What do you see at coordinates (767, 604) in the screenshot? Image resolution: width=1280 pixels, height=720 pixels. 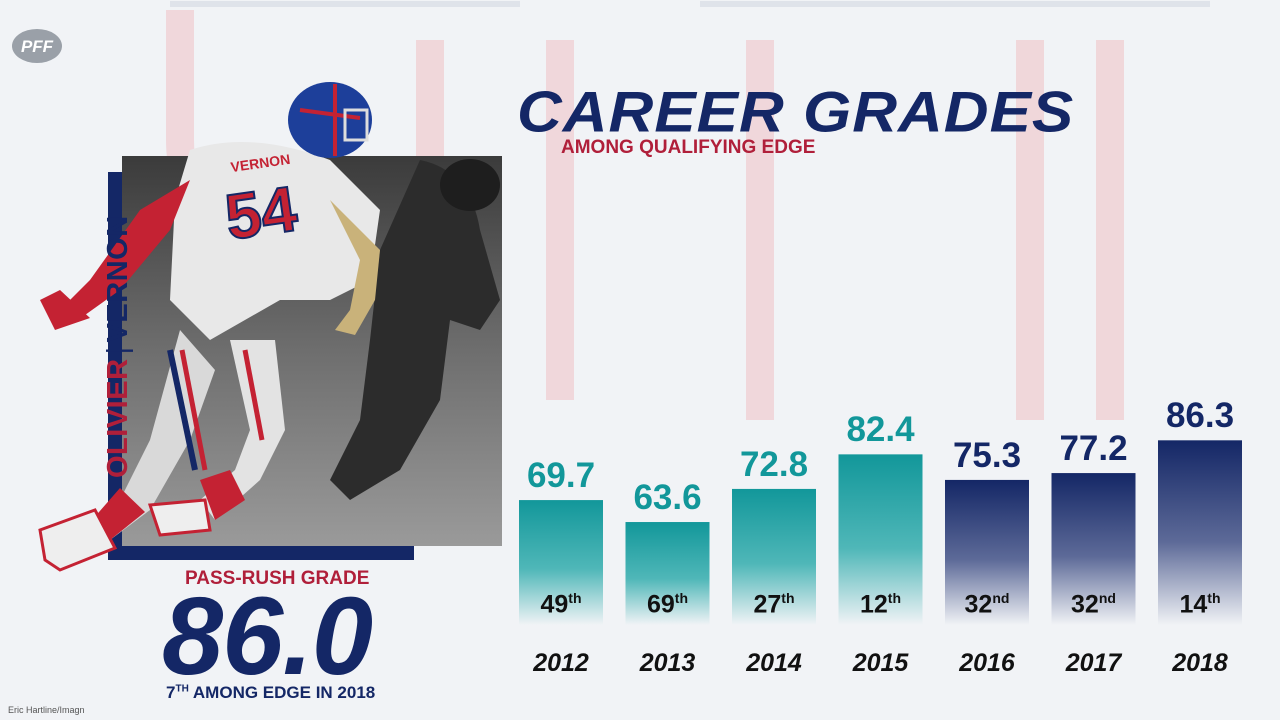 I see `rank-number: 27` at bounding box center [767, 604].